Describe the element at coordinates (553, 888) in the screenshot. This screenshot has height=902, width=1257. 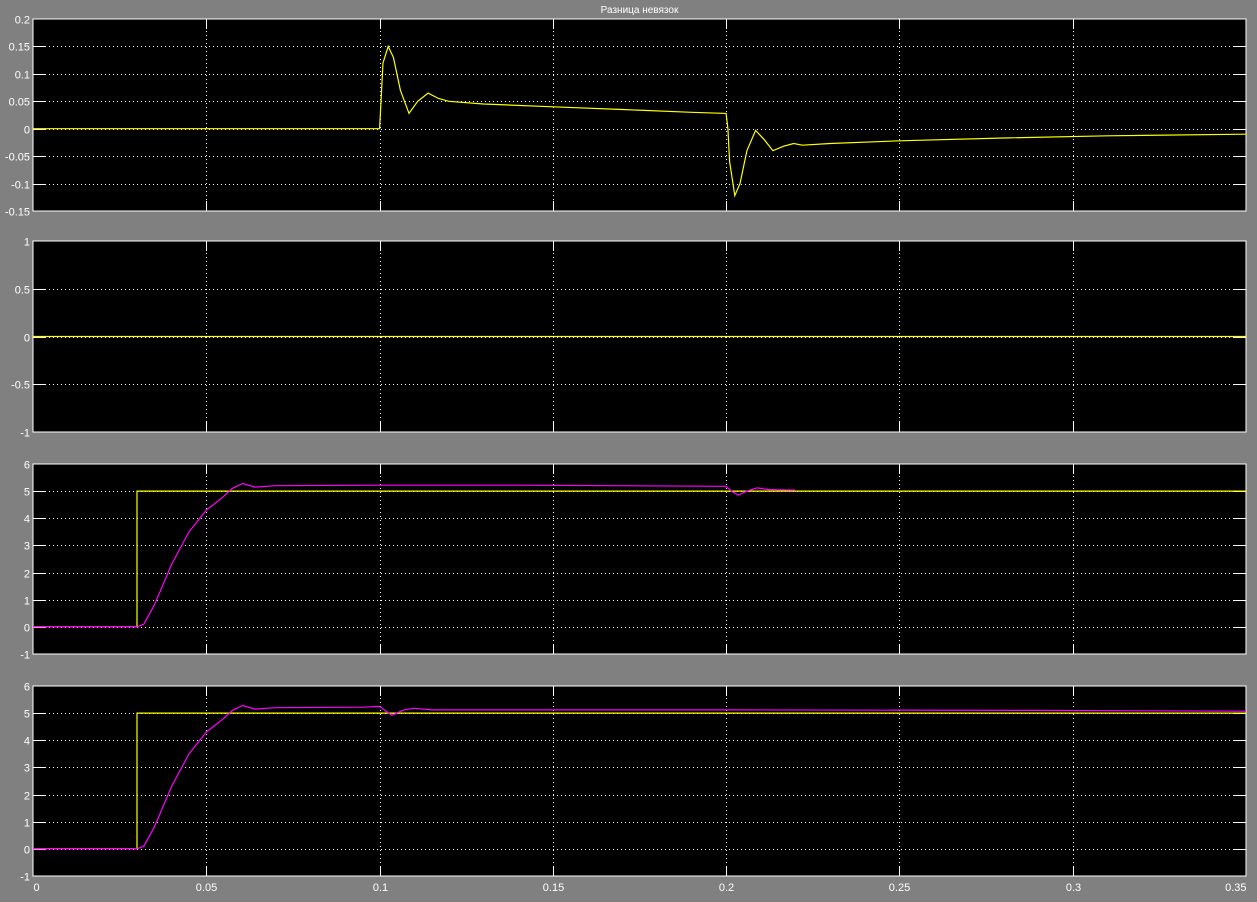
I see `x-tick-label: 0.15` at that location.